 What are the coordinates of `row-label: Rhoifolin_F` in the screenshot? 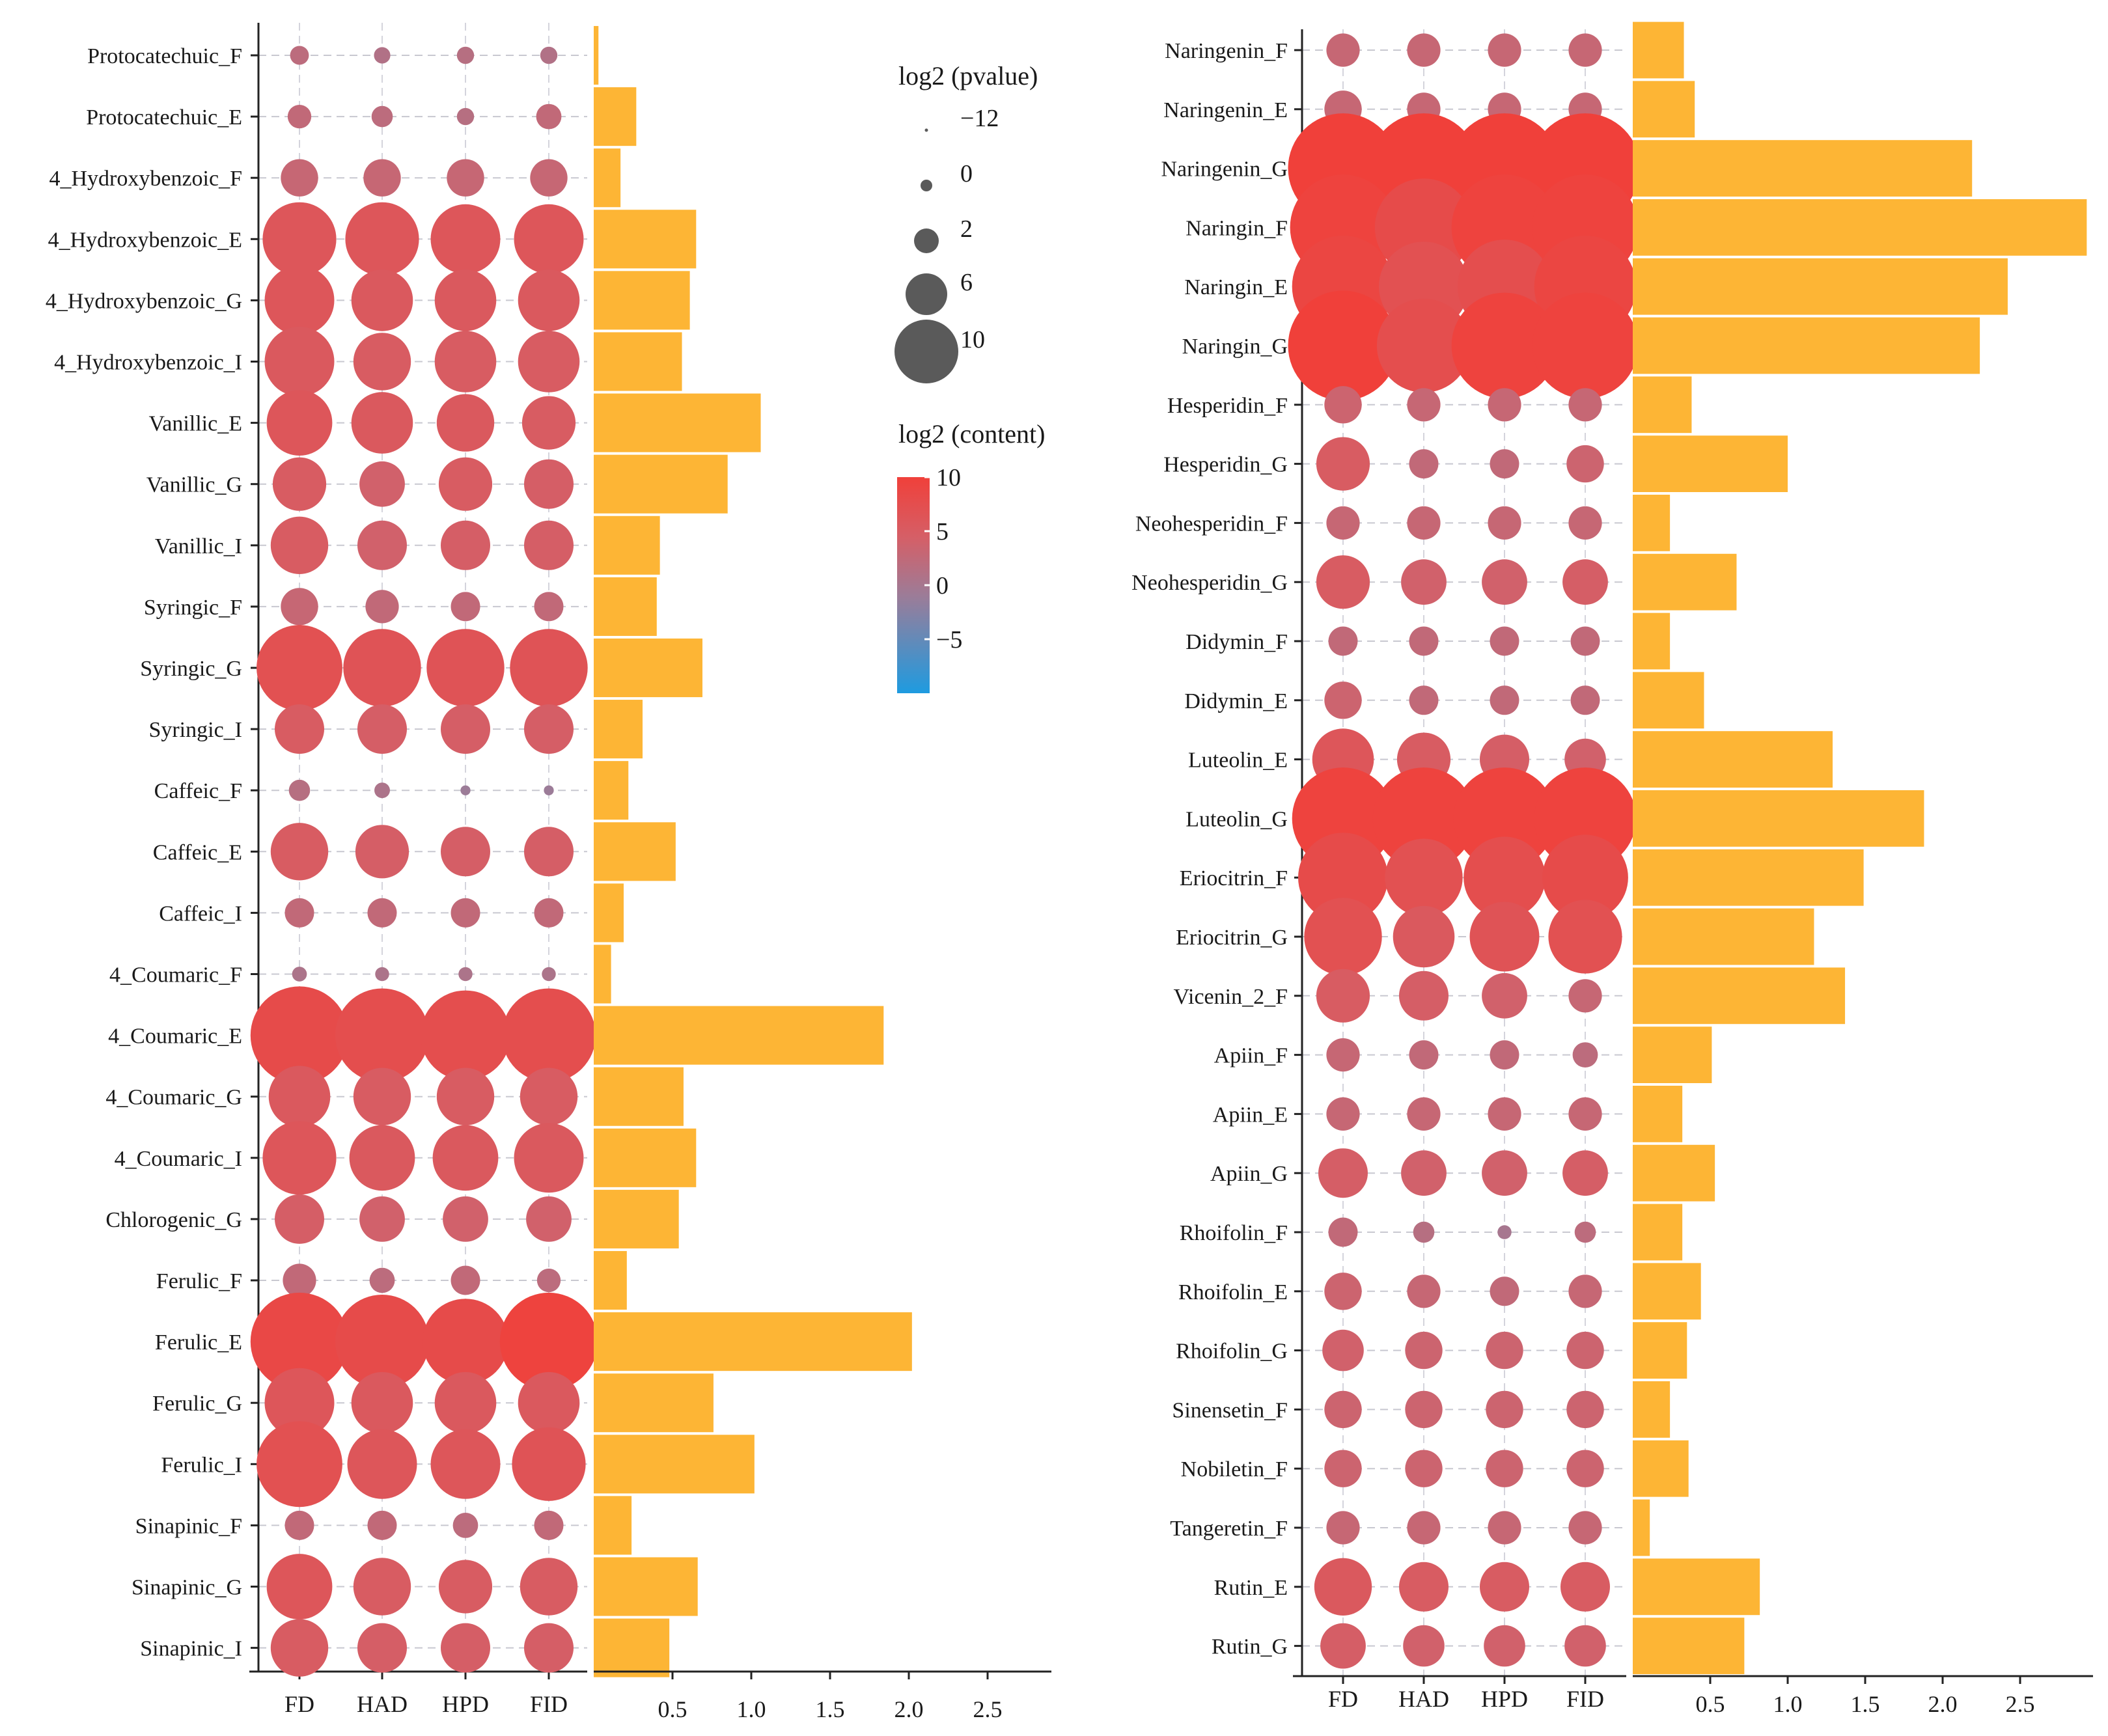 It's located at (1234, 1233).